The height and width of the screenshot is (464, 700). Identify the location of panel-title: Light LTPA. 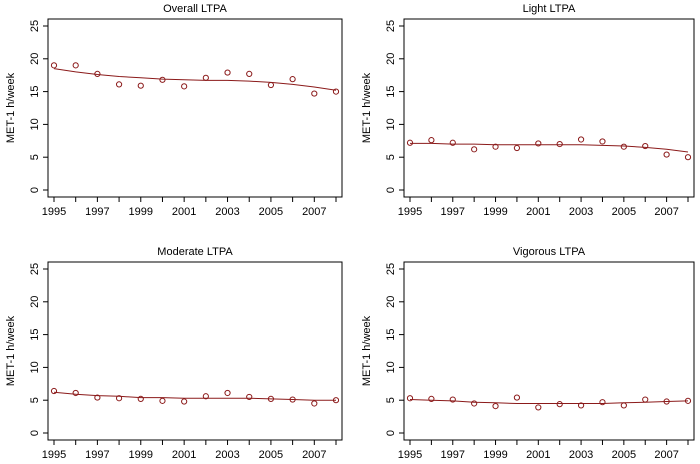
(549, 9).